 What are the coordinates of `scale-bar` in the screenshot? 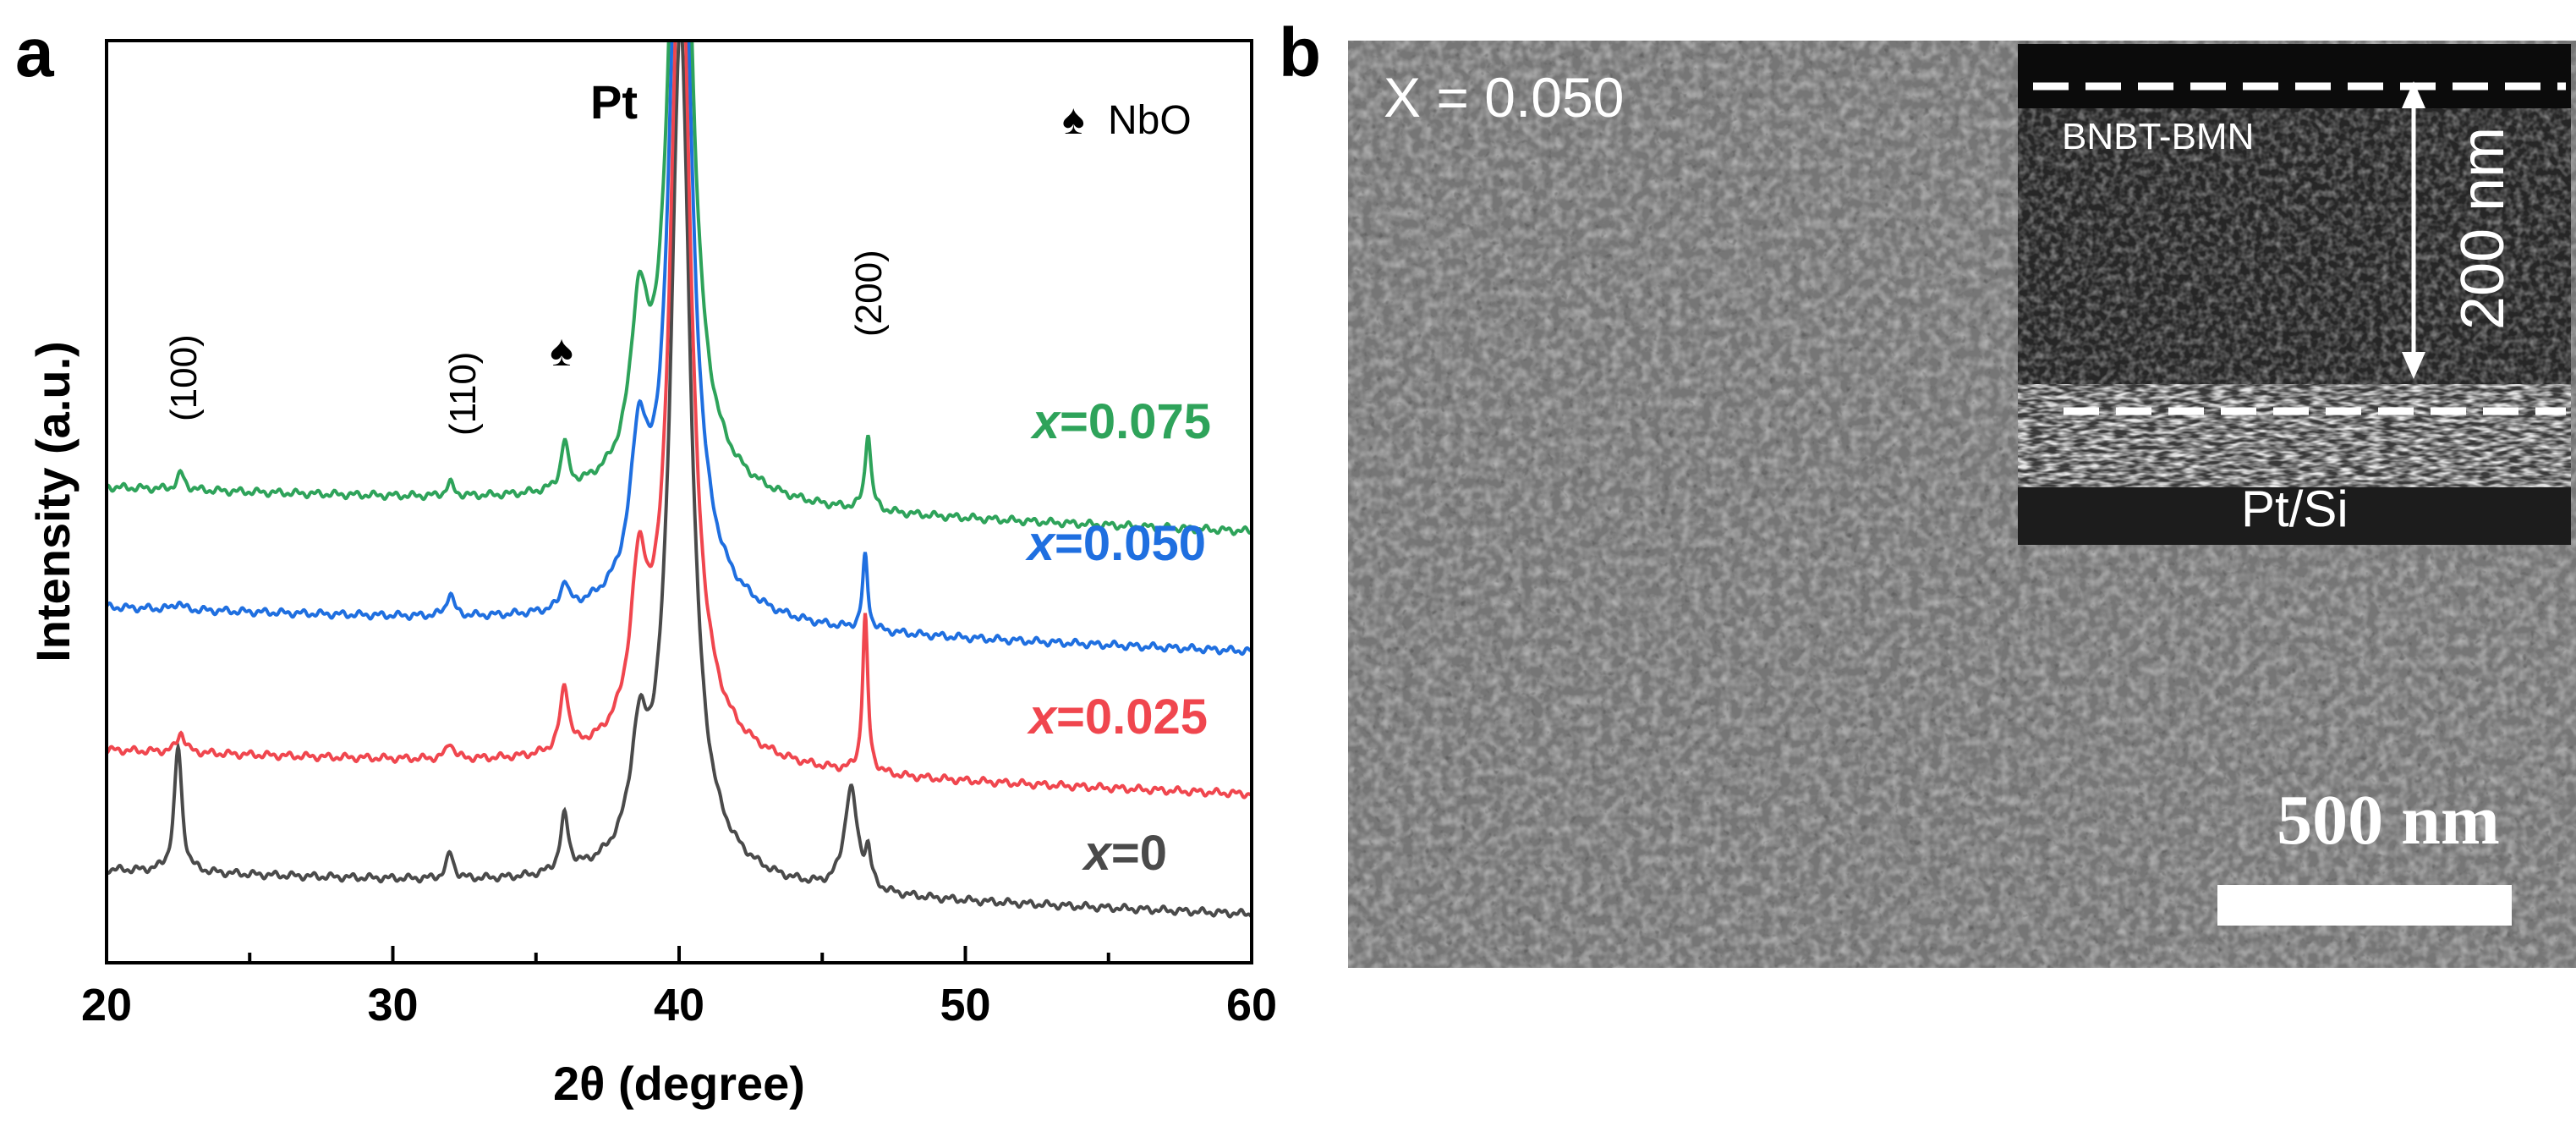 It's located at (2364, 905).